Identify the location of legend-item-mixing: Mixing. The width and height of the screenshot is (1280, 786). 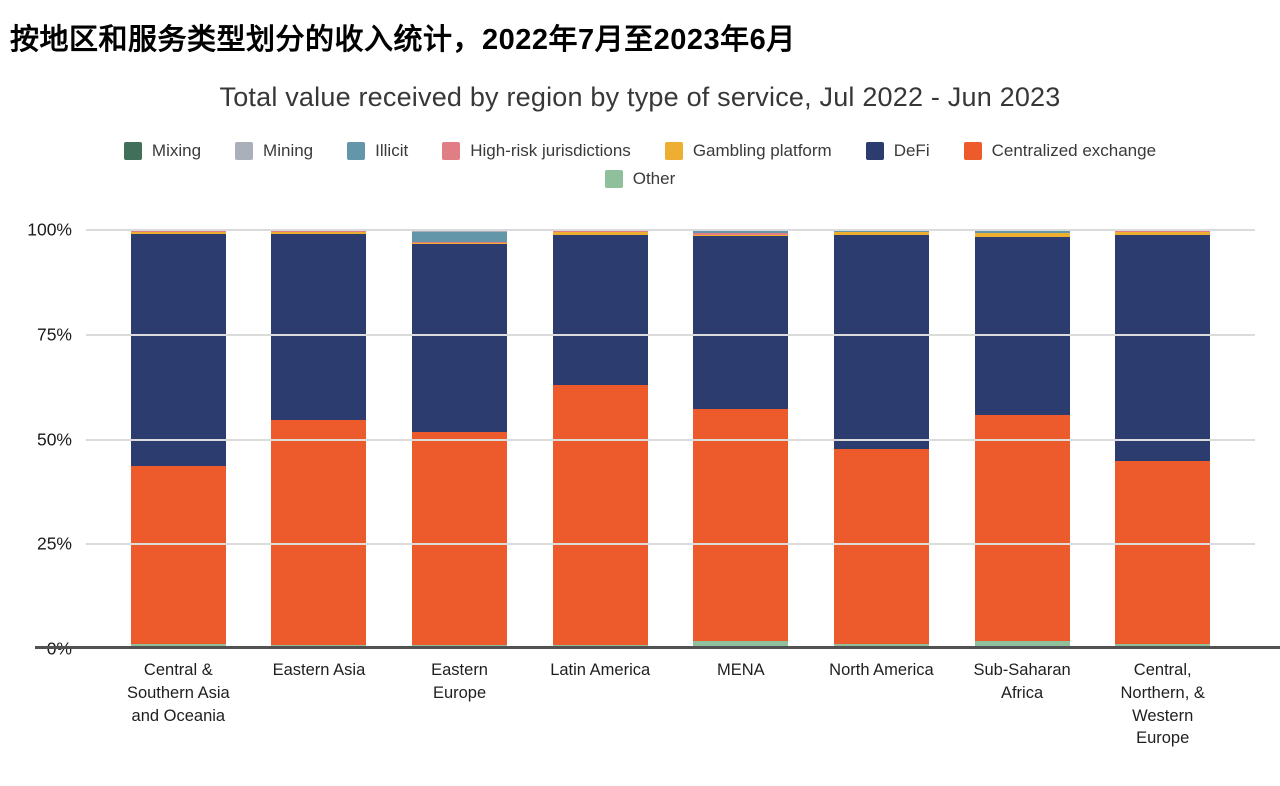
(162, 151).